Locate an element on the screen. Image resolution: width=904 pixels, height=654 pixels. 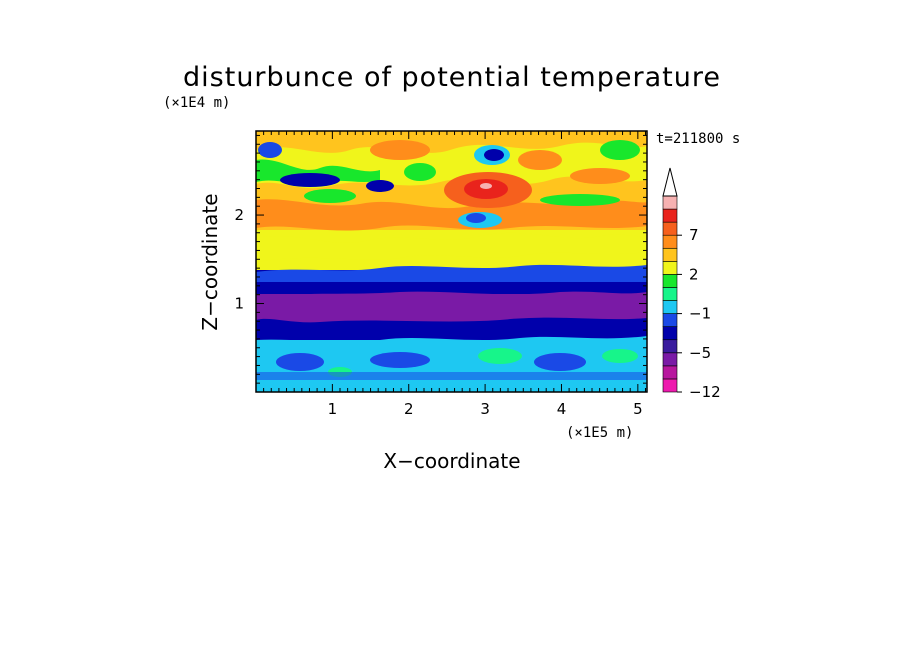
x-tick-label: 1 is located at coordinates (333, 409).